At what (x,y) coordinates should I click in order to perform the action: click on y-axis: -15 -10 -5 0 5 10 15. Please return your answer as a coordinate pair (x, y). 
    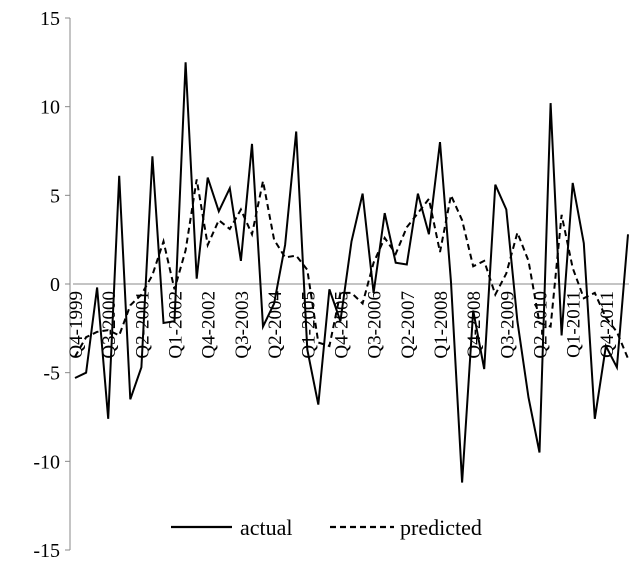
    Looking at the image, I should click on (52, 284).